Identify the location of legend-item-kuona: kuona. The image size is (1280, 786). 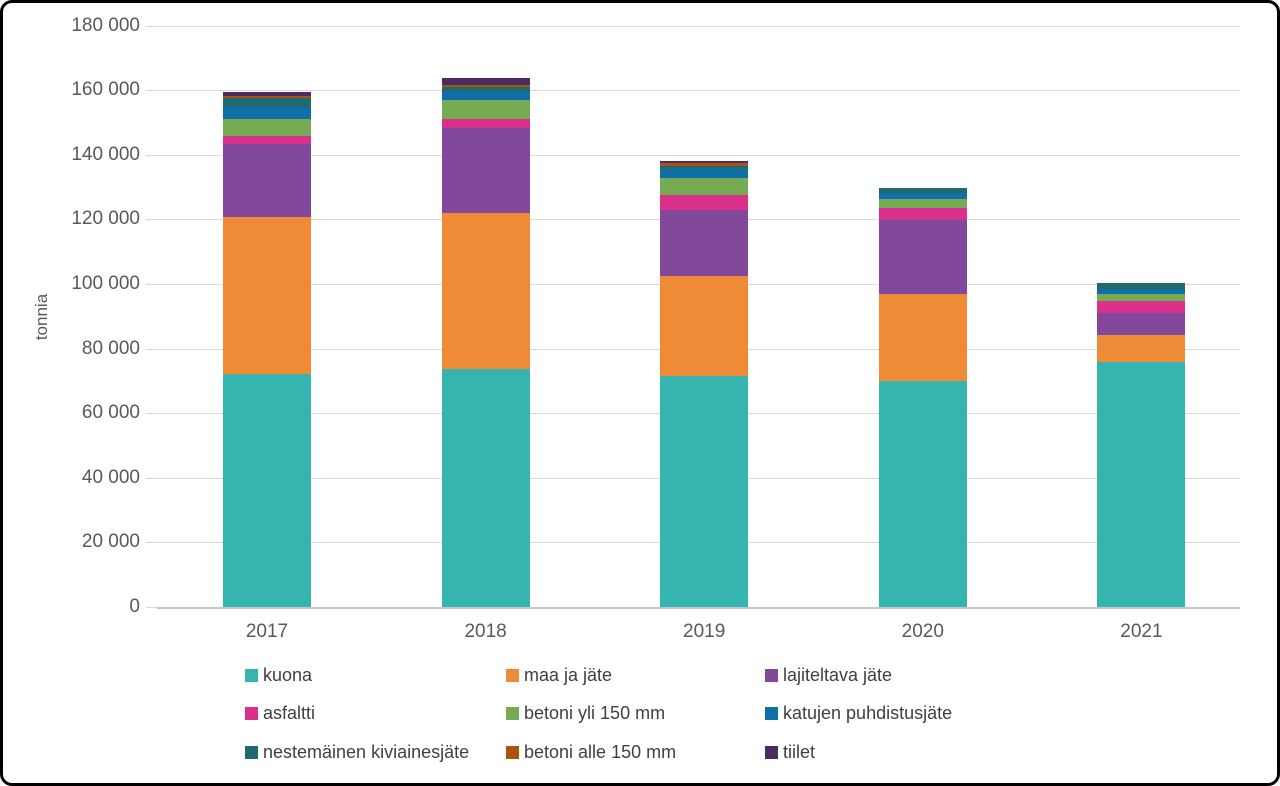
(375, 675).